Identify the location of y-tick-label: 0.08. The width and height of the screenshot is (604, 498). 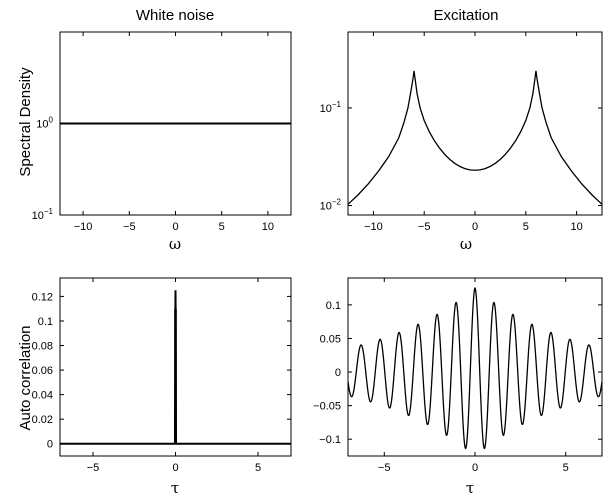
(42, 347).